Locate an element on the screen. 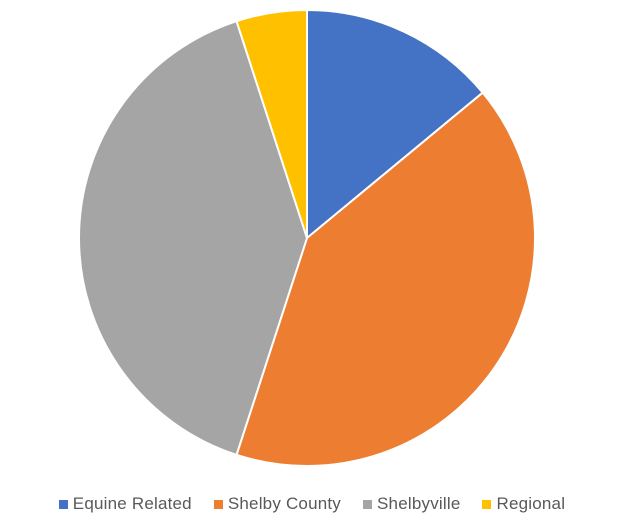 The height and width of the screenshot is (519, 624). legend-item-regional: Regional is located at coordinates (523, 504).